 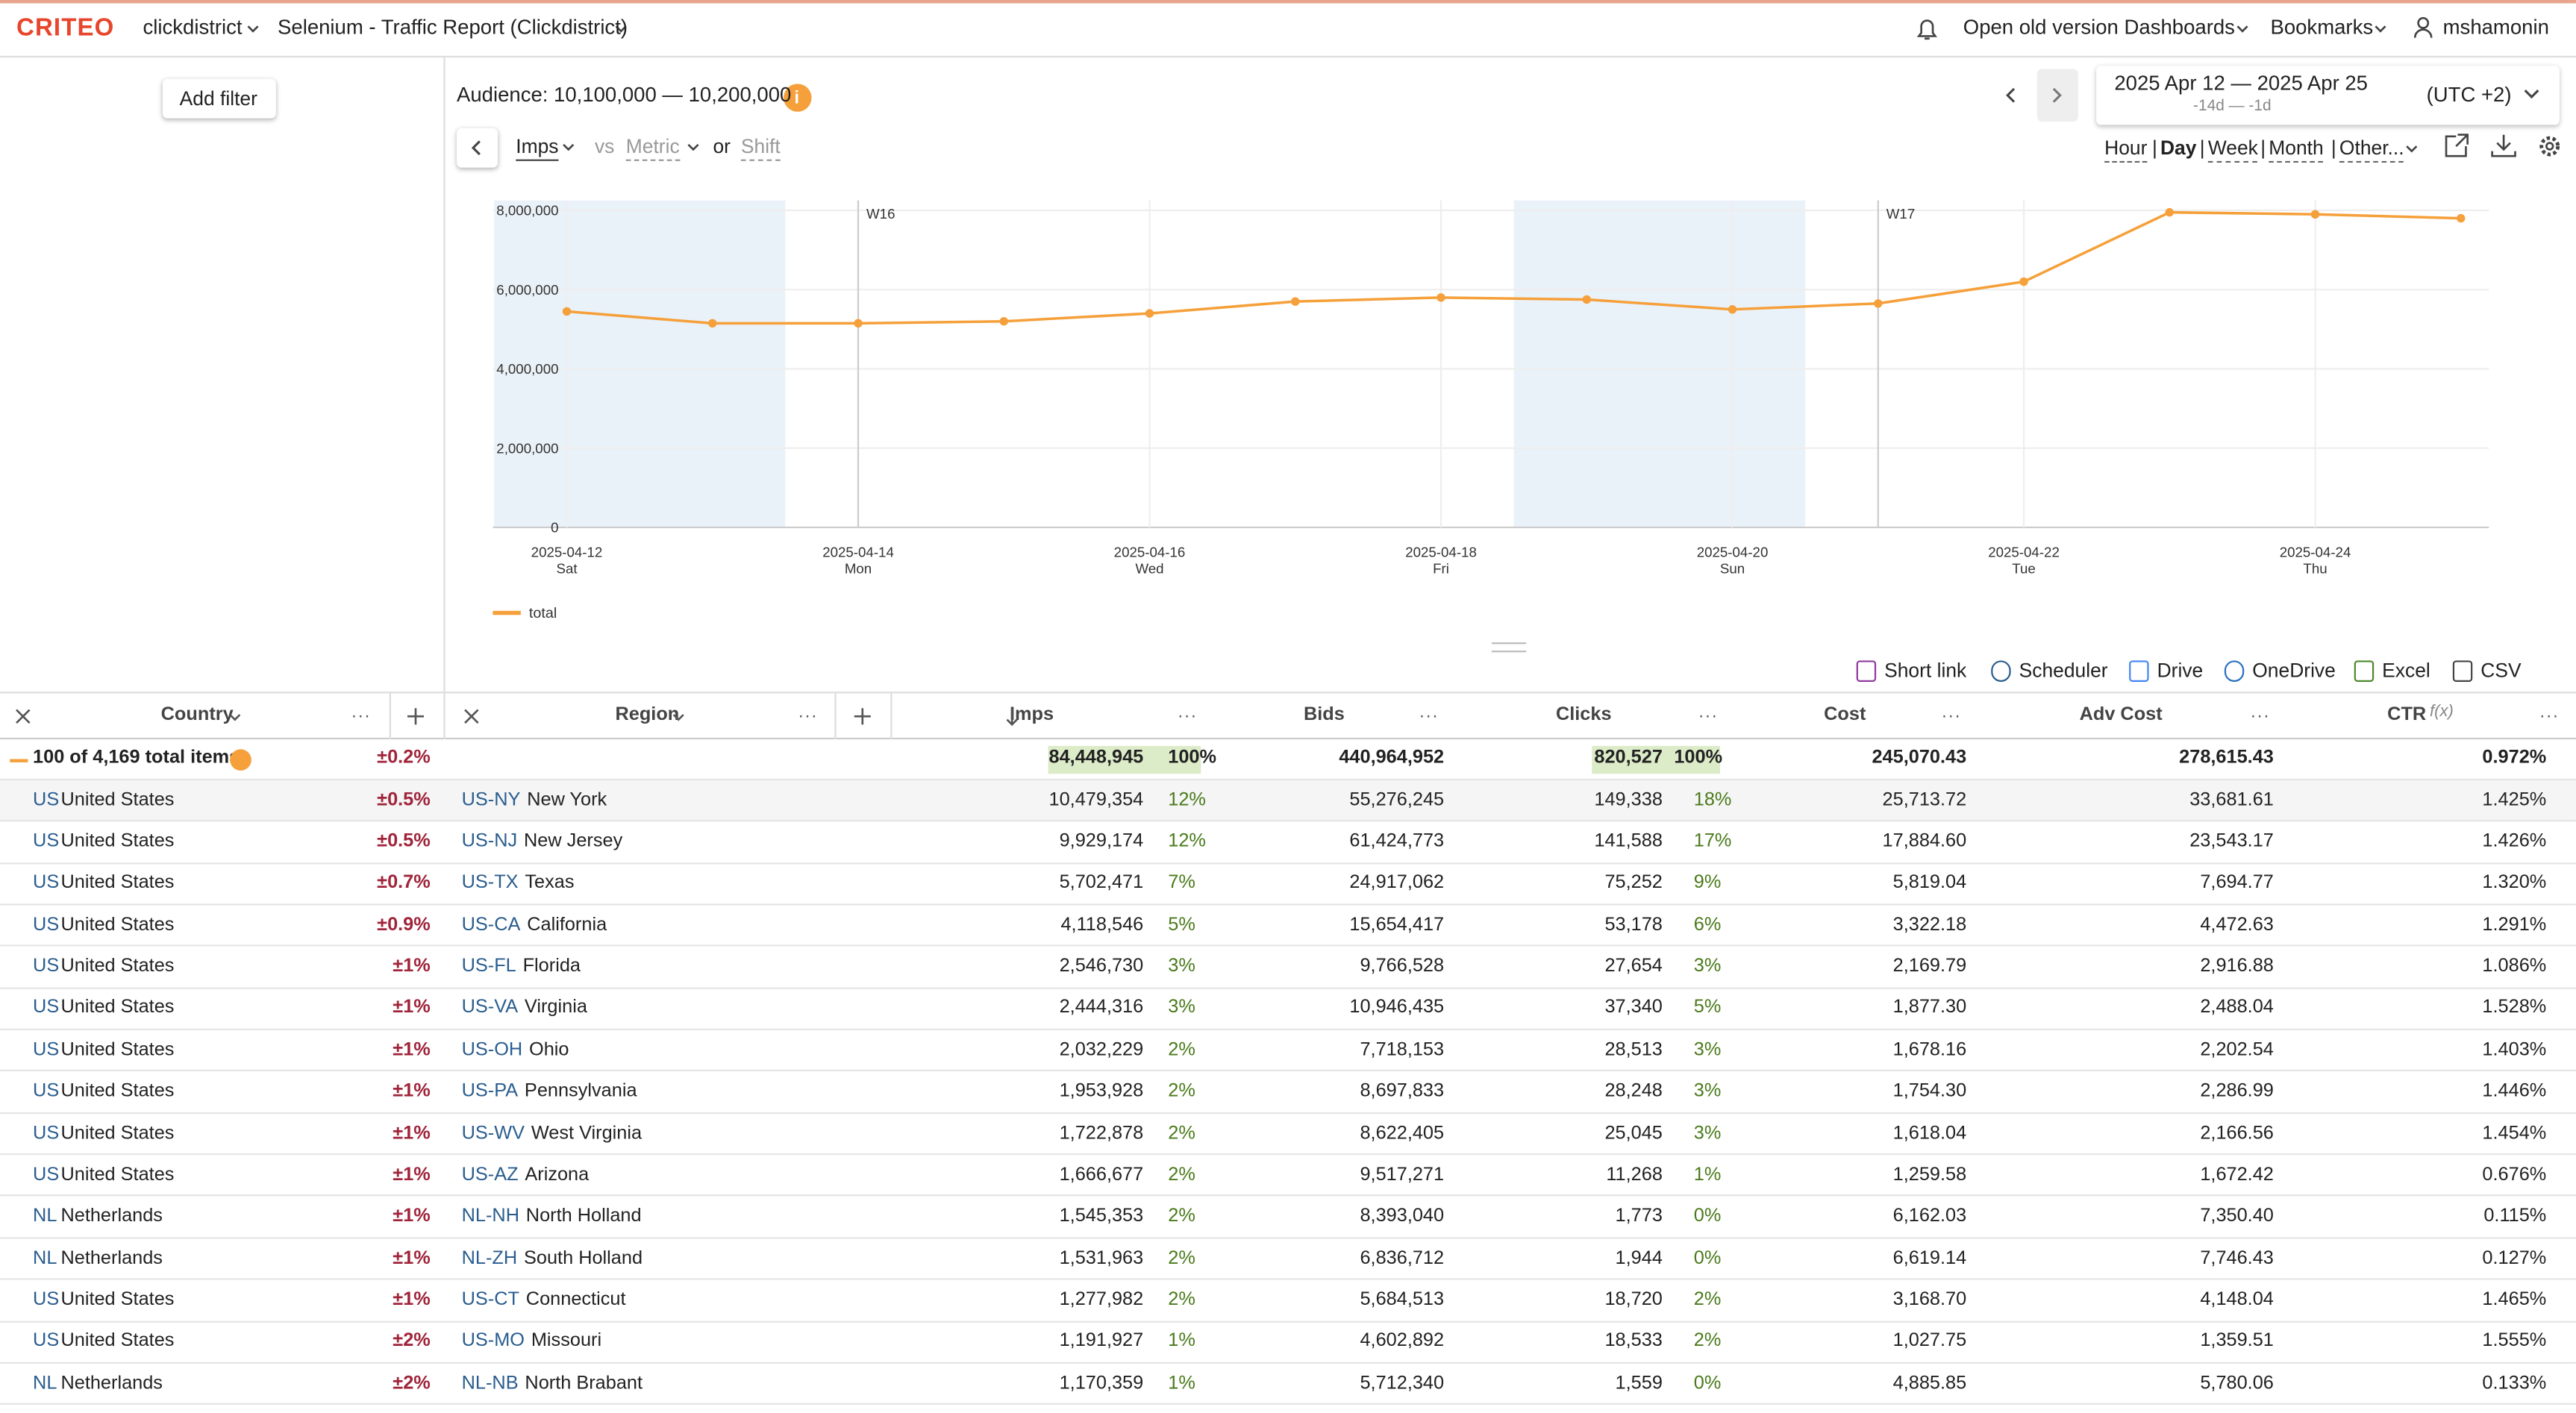 What do you see at coordinates (219, 98) in the screenshot?
I see `add-filter-button` at bounding box center [219, 98].